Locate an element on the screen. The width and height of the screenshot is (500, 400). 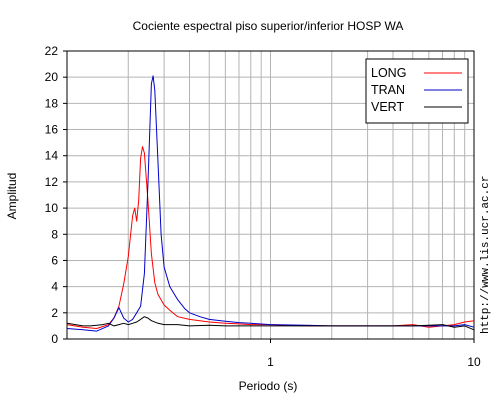
y-tick-label: 18 is located at coordinates (52, 103).